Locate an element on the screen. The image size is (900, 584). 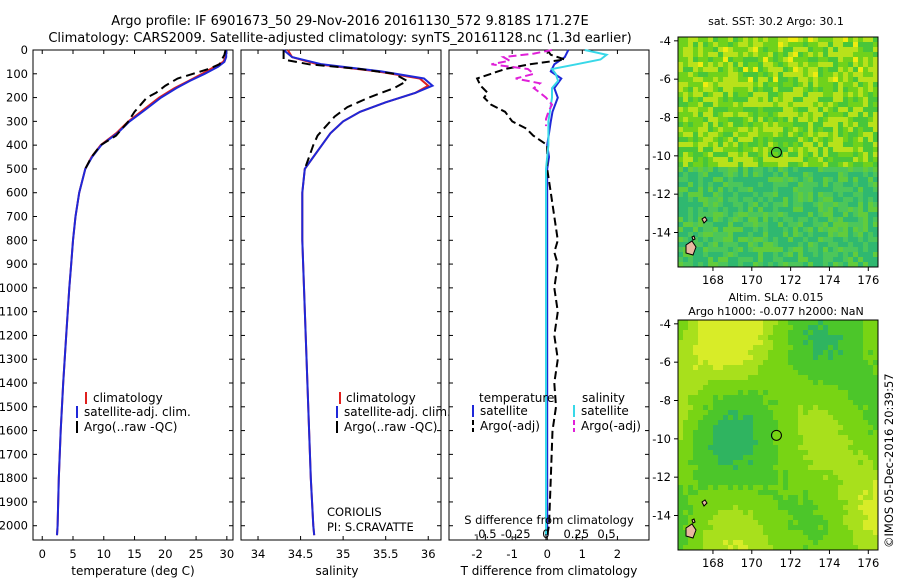
legend-sat-label: satellite-adj. clim. is located at coordinates (397, 412).